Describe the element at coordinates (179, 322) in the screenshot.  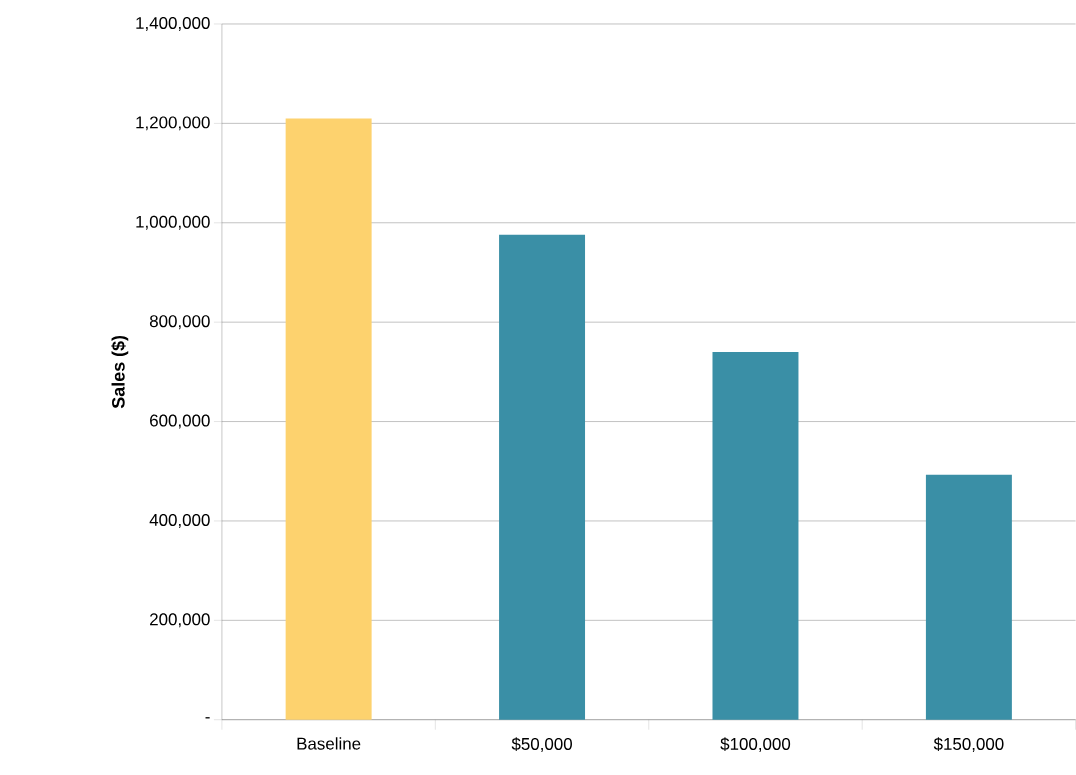
I see `y-tick-label: 800,000` at that location.